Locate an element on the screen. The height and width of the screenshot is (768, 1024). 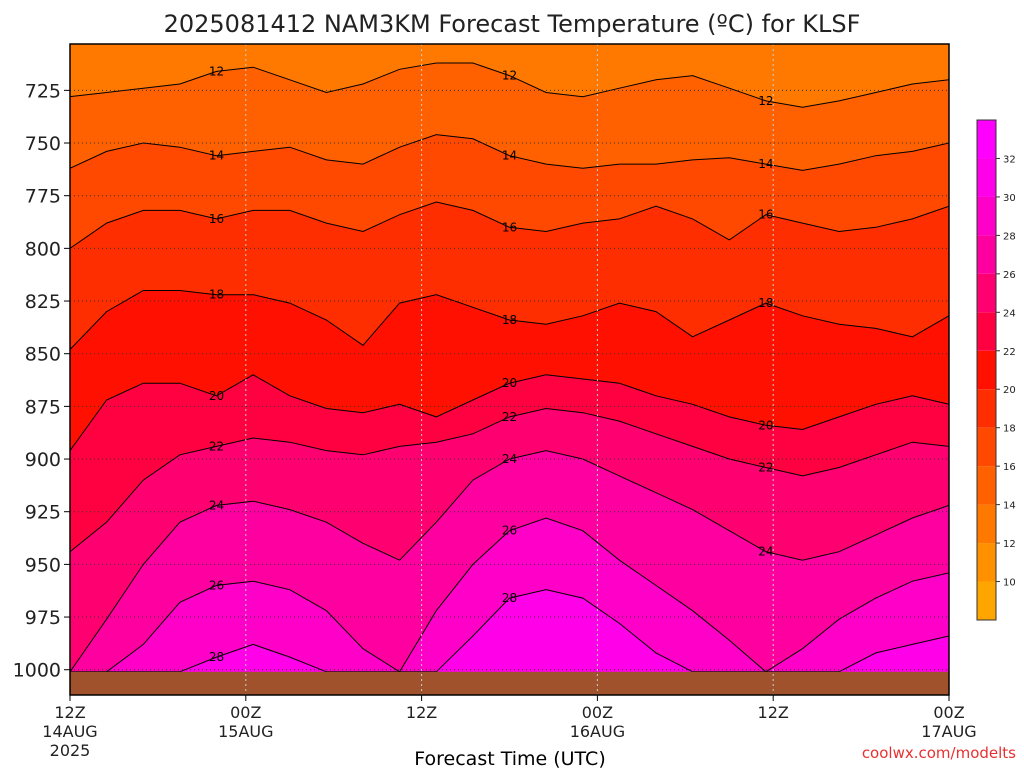
colorbar: 10 12 14 16 18 20 22 24 26 28 30 32 is located at coordinates (996, 370).